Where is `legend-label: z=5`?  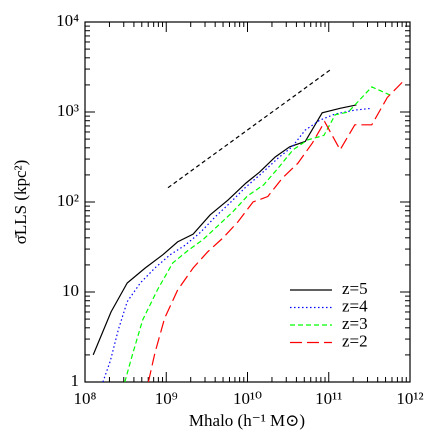
legend-label: z=5 is located at coordinates (355, 288).